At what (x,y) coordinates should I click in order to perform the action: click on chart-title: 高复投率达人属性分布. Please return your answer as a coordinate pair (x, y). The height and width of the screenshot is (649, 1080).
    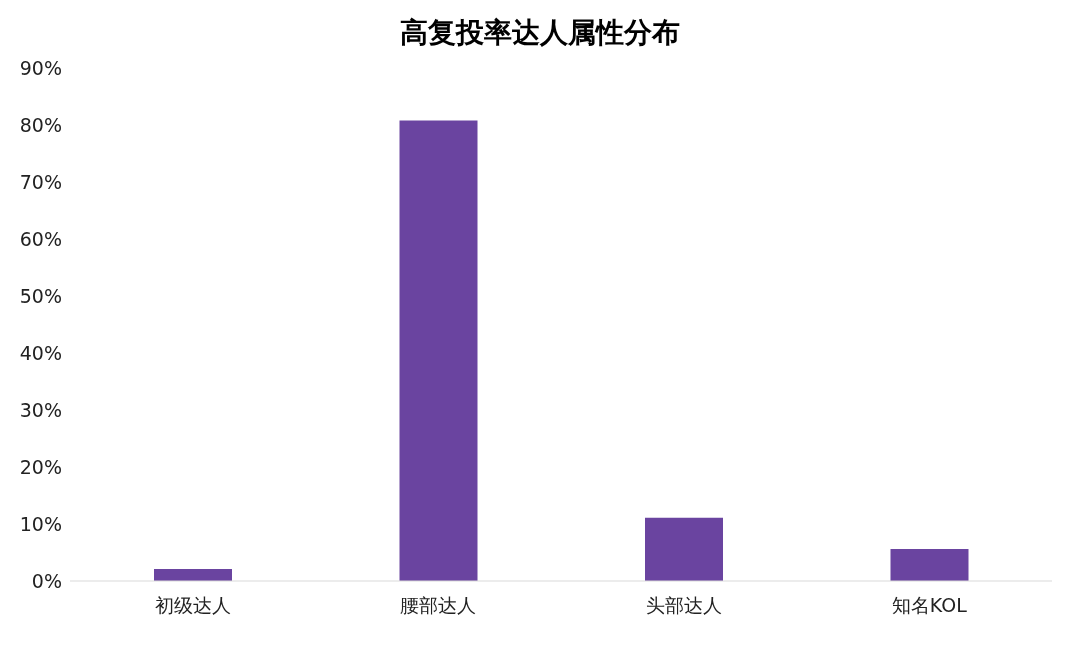
    Looking at the image, I should click on (540, 33).